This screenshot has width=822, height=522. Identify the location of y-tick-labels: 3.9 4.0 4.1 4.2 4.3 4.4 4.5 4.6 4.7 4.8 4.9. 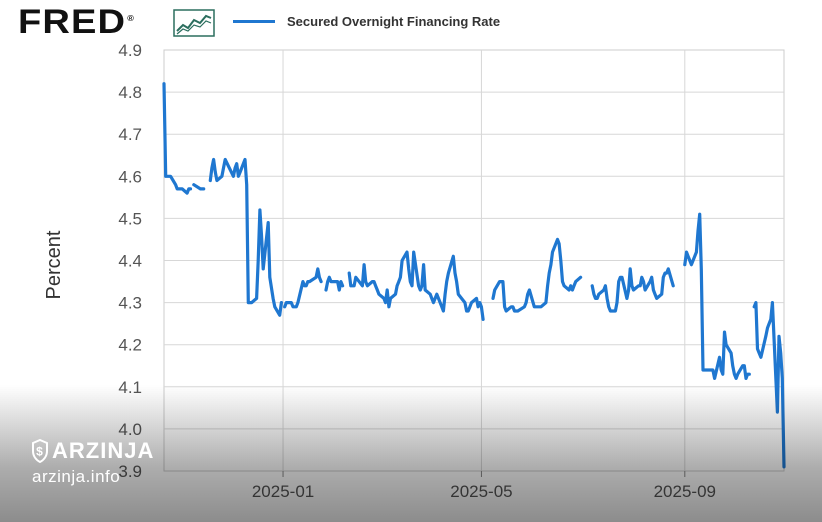
(130, 261).